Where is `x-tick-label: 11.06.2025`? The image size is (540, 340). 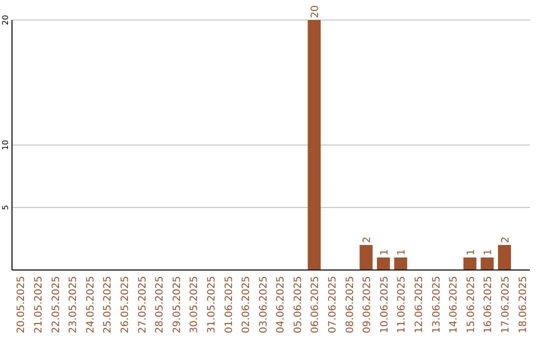
x-tick-label: 11.06.2025 is located at coordinates (402, 305).